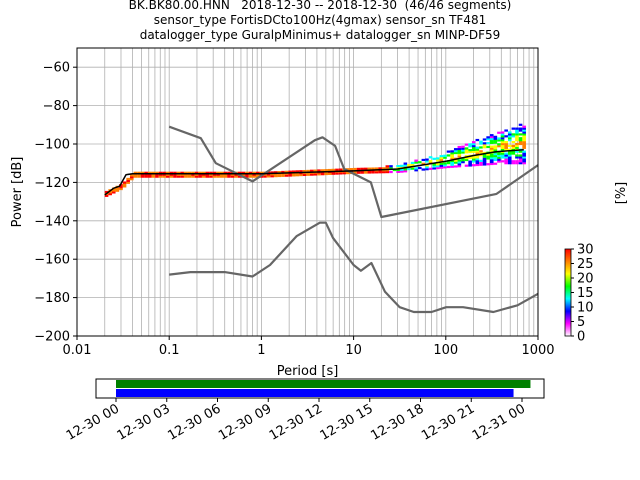 The height and width of the screenshot is (480, 640). What do you see at coordinates (585, 279) in the screenshot?
I see `colorbar-tick-label: 20` at bounding box center [585, 279].